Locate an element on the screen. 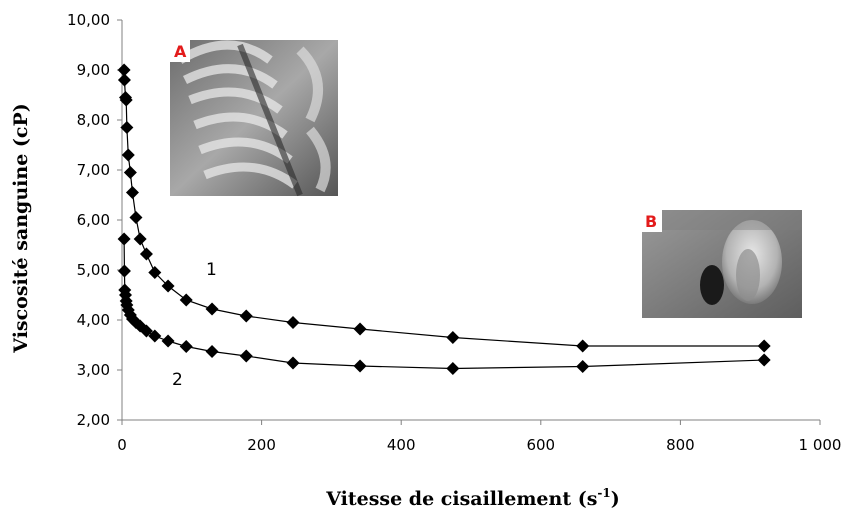  y-tick-label: 6,00 is located at coordinates (93, 220).